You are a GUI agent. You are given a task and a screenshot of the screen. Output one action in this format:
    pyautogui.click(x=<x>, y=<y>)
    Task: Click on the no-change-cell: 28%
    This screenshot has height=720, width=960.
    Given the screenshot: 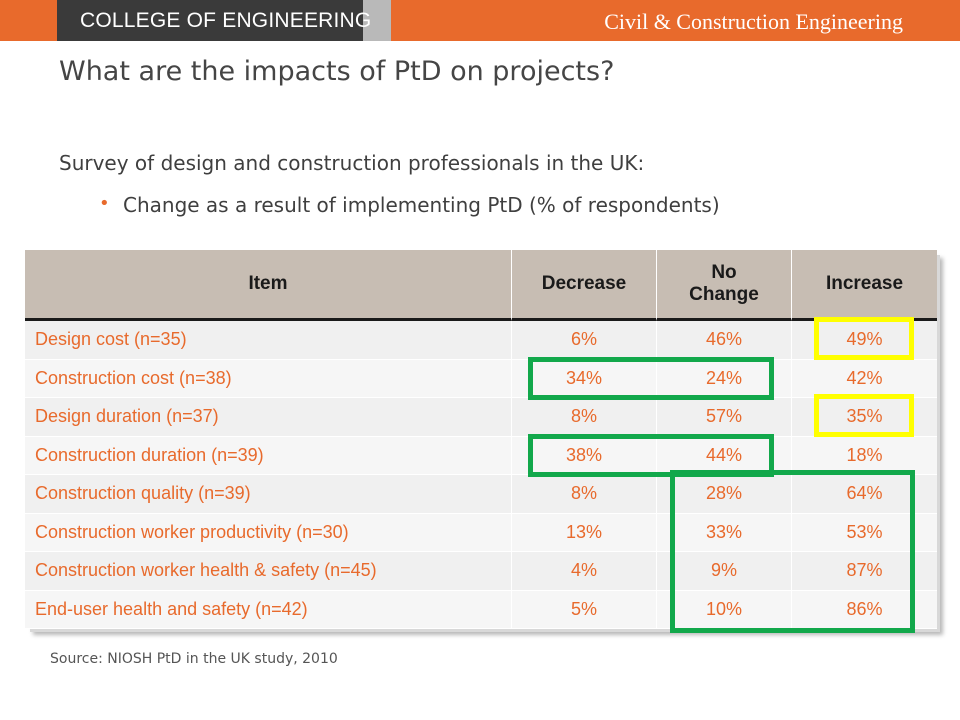 What is the action you would take?
    pyautogui.click(x=724, y=494)
    